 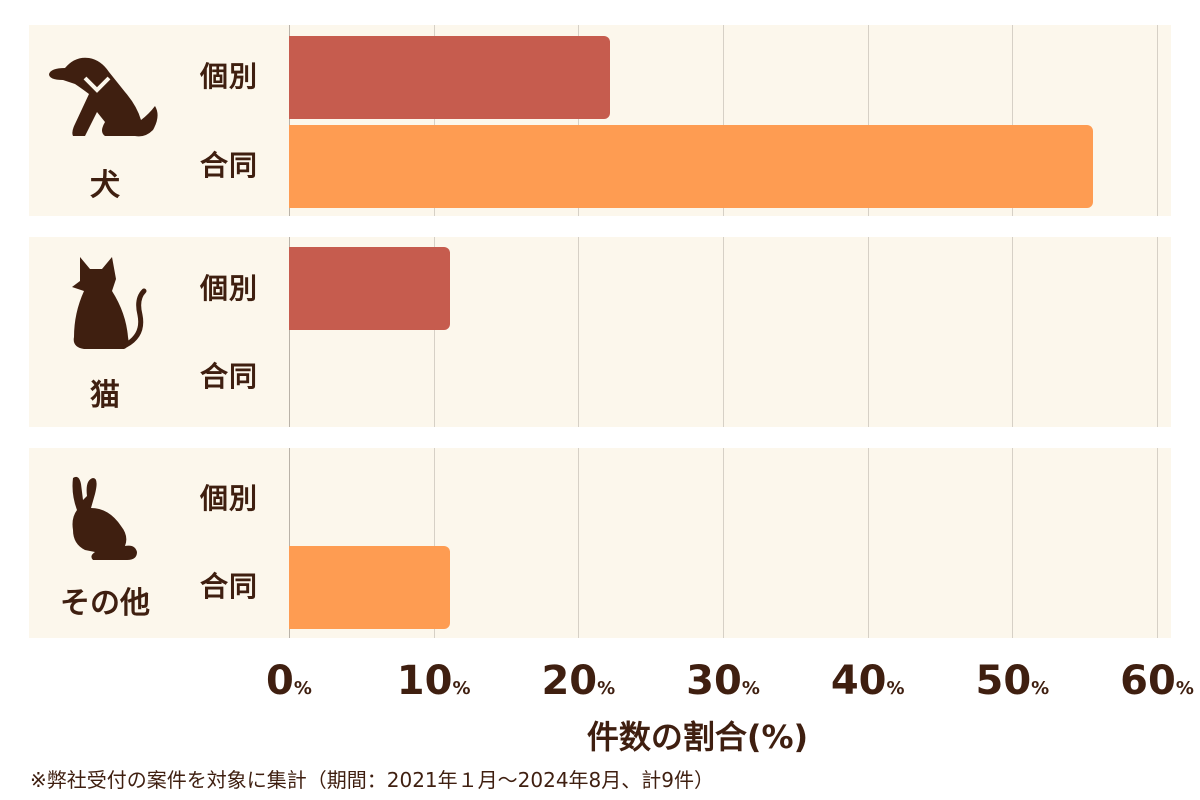 What do you see at coordinates (372, 780) in the screenshot?
I see `footnote: ※弊社受付の案件を対象に集計（期間：2021年１月～2024年8月、計9件）` at bounding box center [372, 780].